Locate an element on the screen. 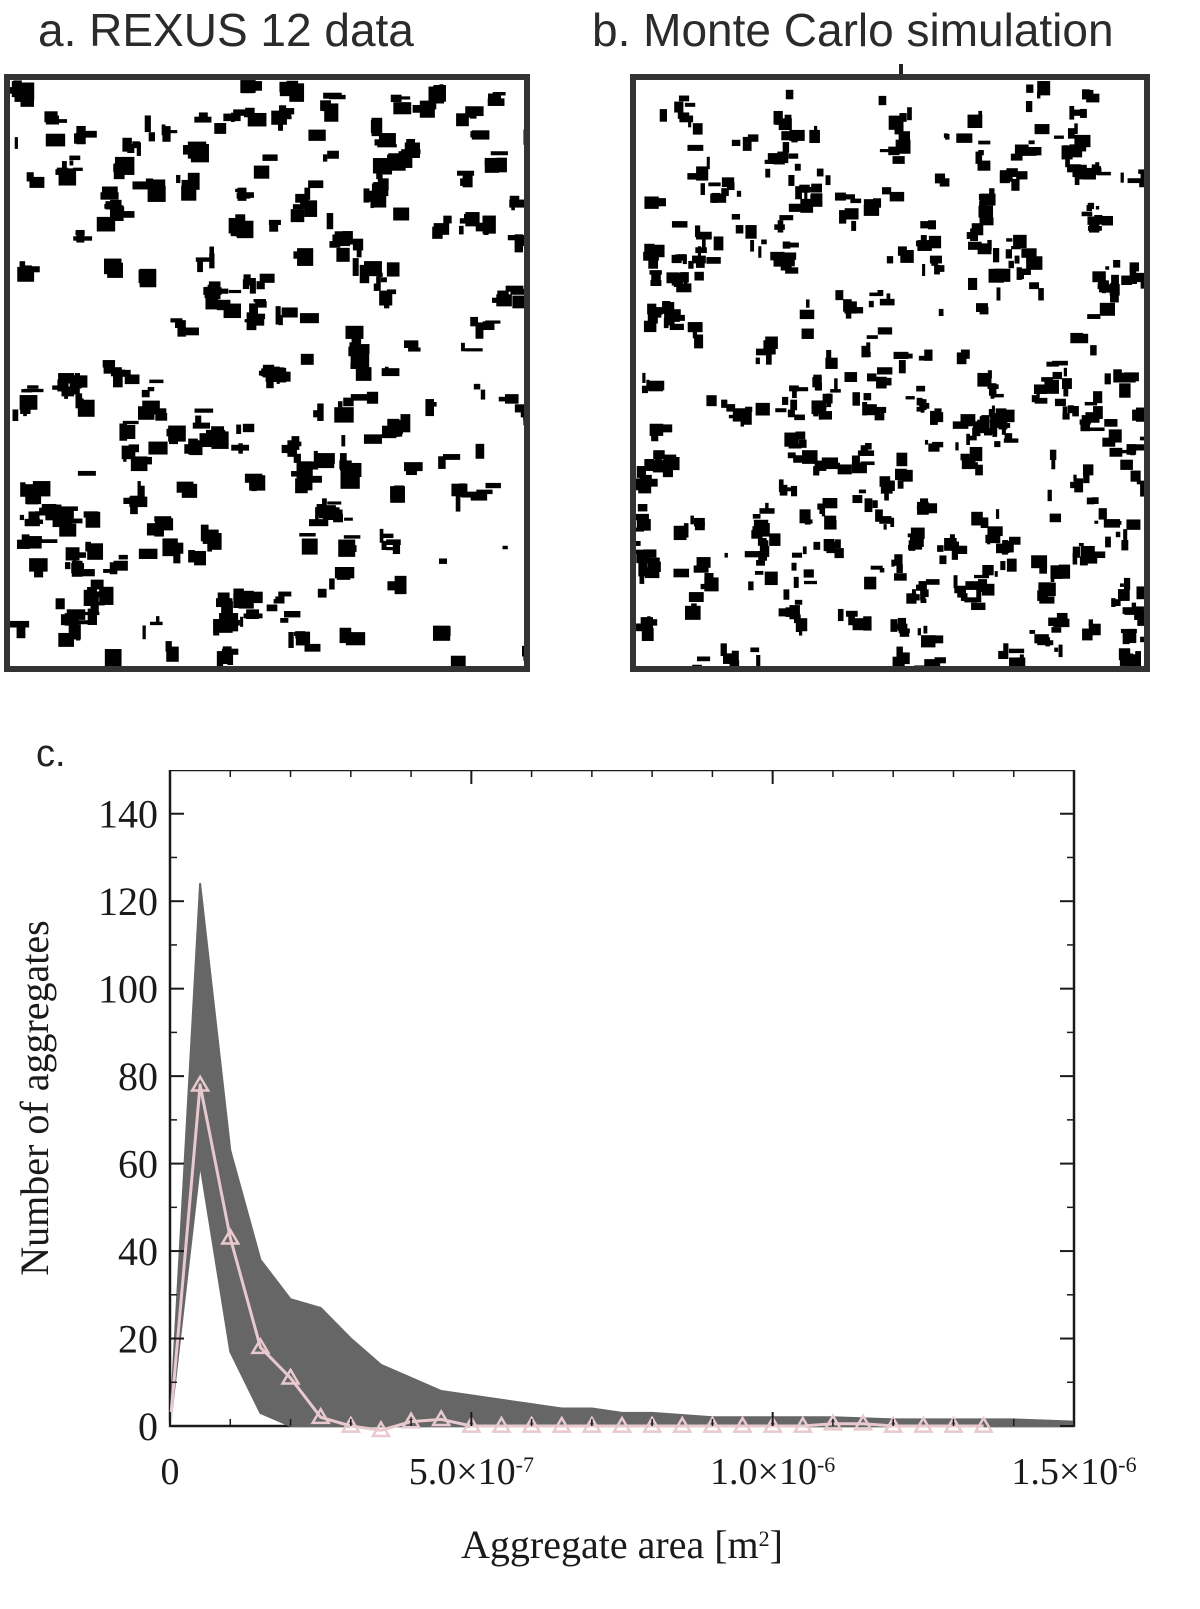 Image resolution: width=1200 pixels, height=1609 pixels. x-axis-label: Aggregate area [m2] is located at coordinates (622, 1544).